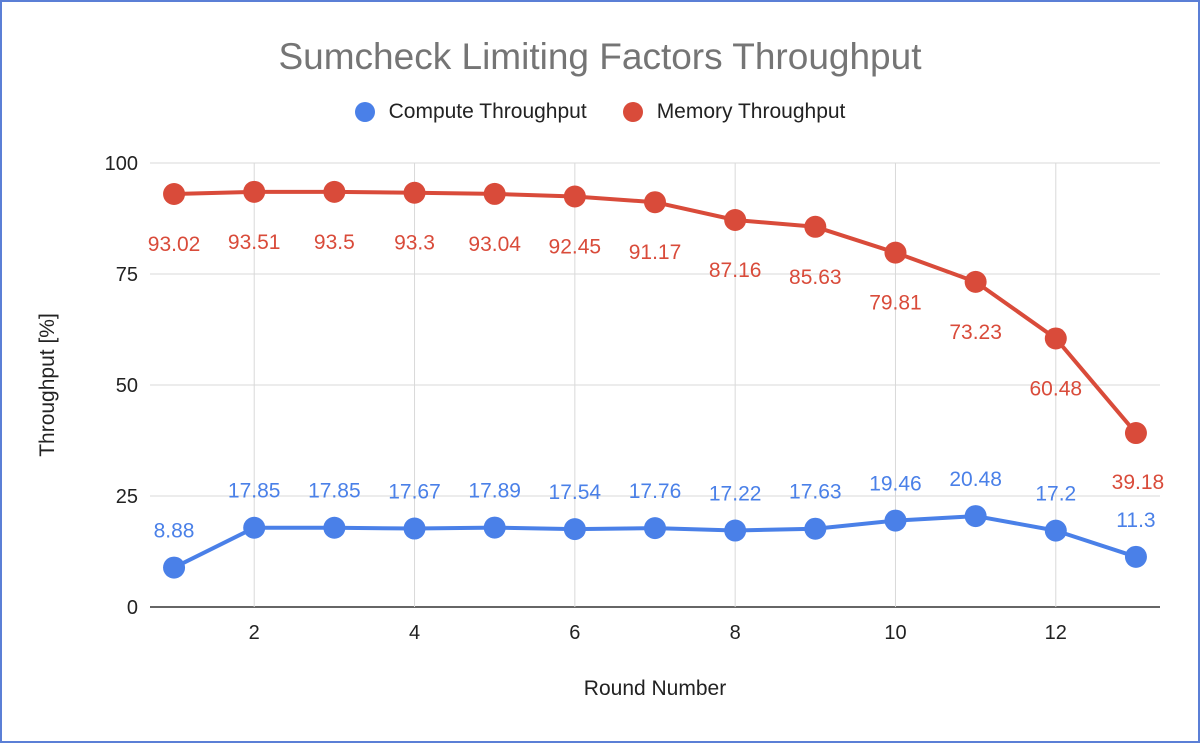 The height and width of the screenshot is (743, 1200). Describe the element at coordinates (1056, 388) in the screenshot. I see `data-label-memory: 60.48` at that location.